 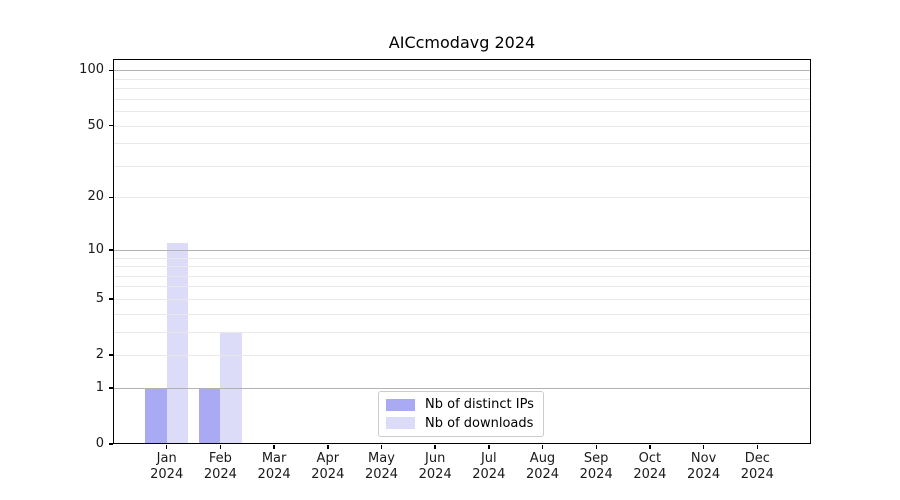 I want to click on x-tick-label: Jun 2024, so click(x=435, y=467).